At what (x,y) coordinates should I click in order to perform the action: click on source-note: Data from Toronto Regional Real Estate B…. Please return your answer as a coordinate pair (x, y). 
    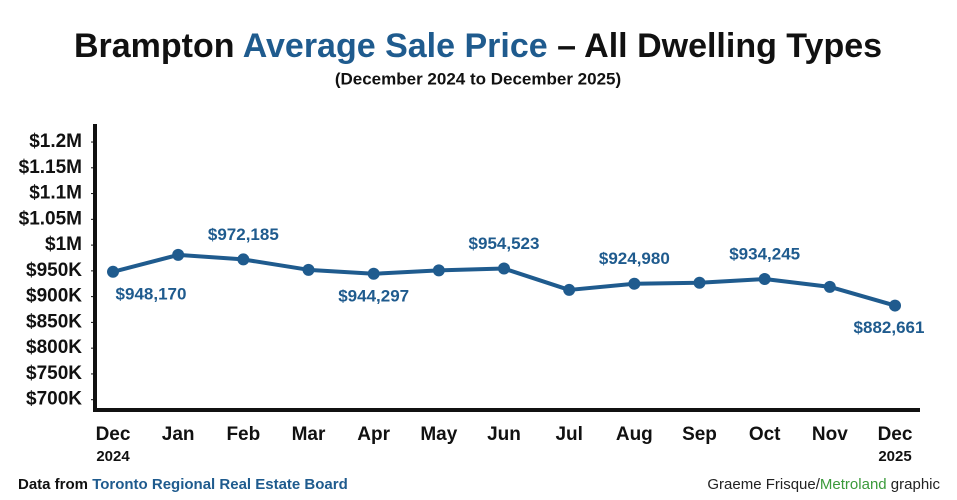
    Looking at the image, I should click on (183, 484).